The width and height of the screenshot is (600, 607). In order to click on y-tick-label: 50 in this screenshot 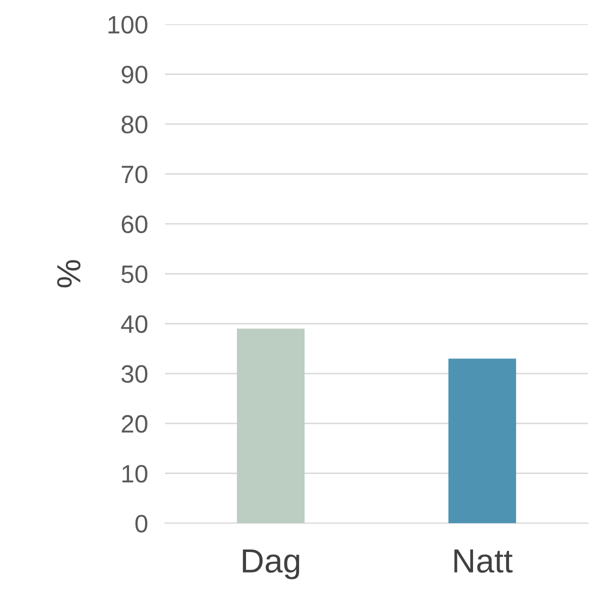, I will do `click(135, 274)`.